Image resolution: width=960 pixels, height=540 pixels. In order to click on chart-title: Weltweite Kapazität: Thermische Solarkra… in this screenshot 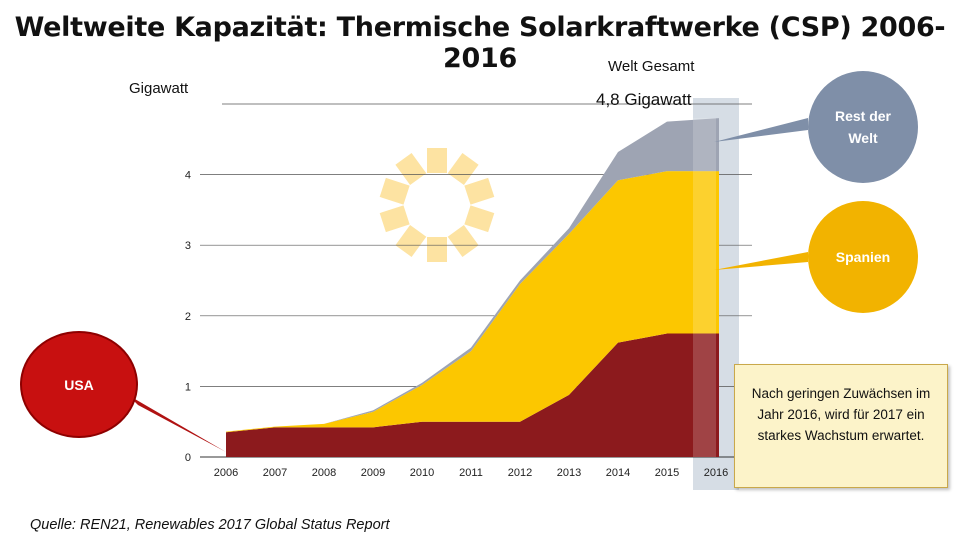, I will do `click(480, 43)`.